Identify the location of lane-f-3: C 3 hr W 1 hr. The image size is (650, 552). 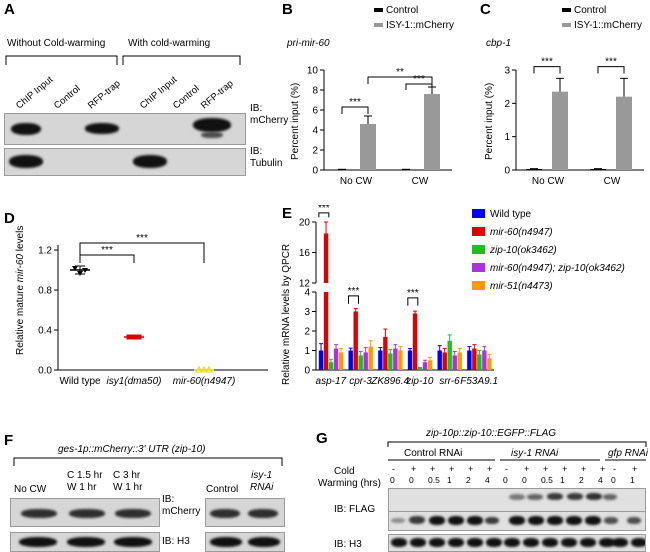
(128, 481).